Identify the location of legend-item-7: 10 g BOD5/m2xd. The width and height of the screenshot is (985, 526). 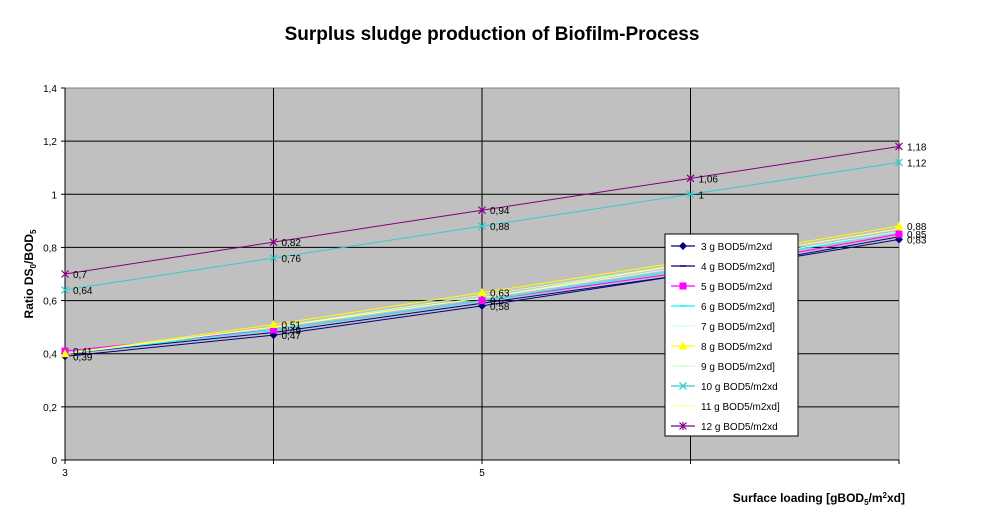
(724, 387).